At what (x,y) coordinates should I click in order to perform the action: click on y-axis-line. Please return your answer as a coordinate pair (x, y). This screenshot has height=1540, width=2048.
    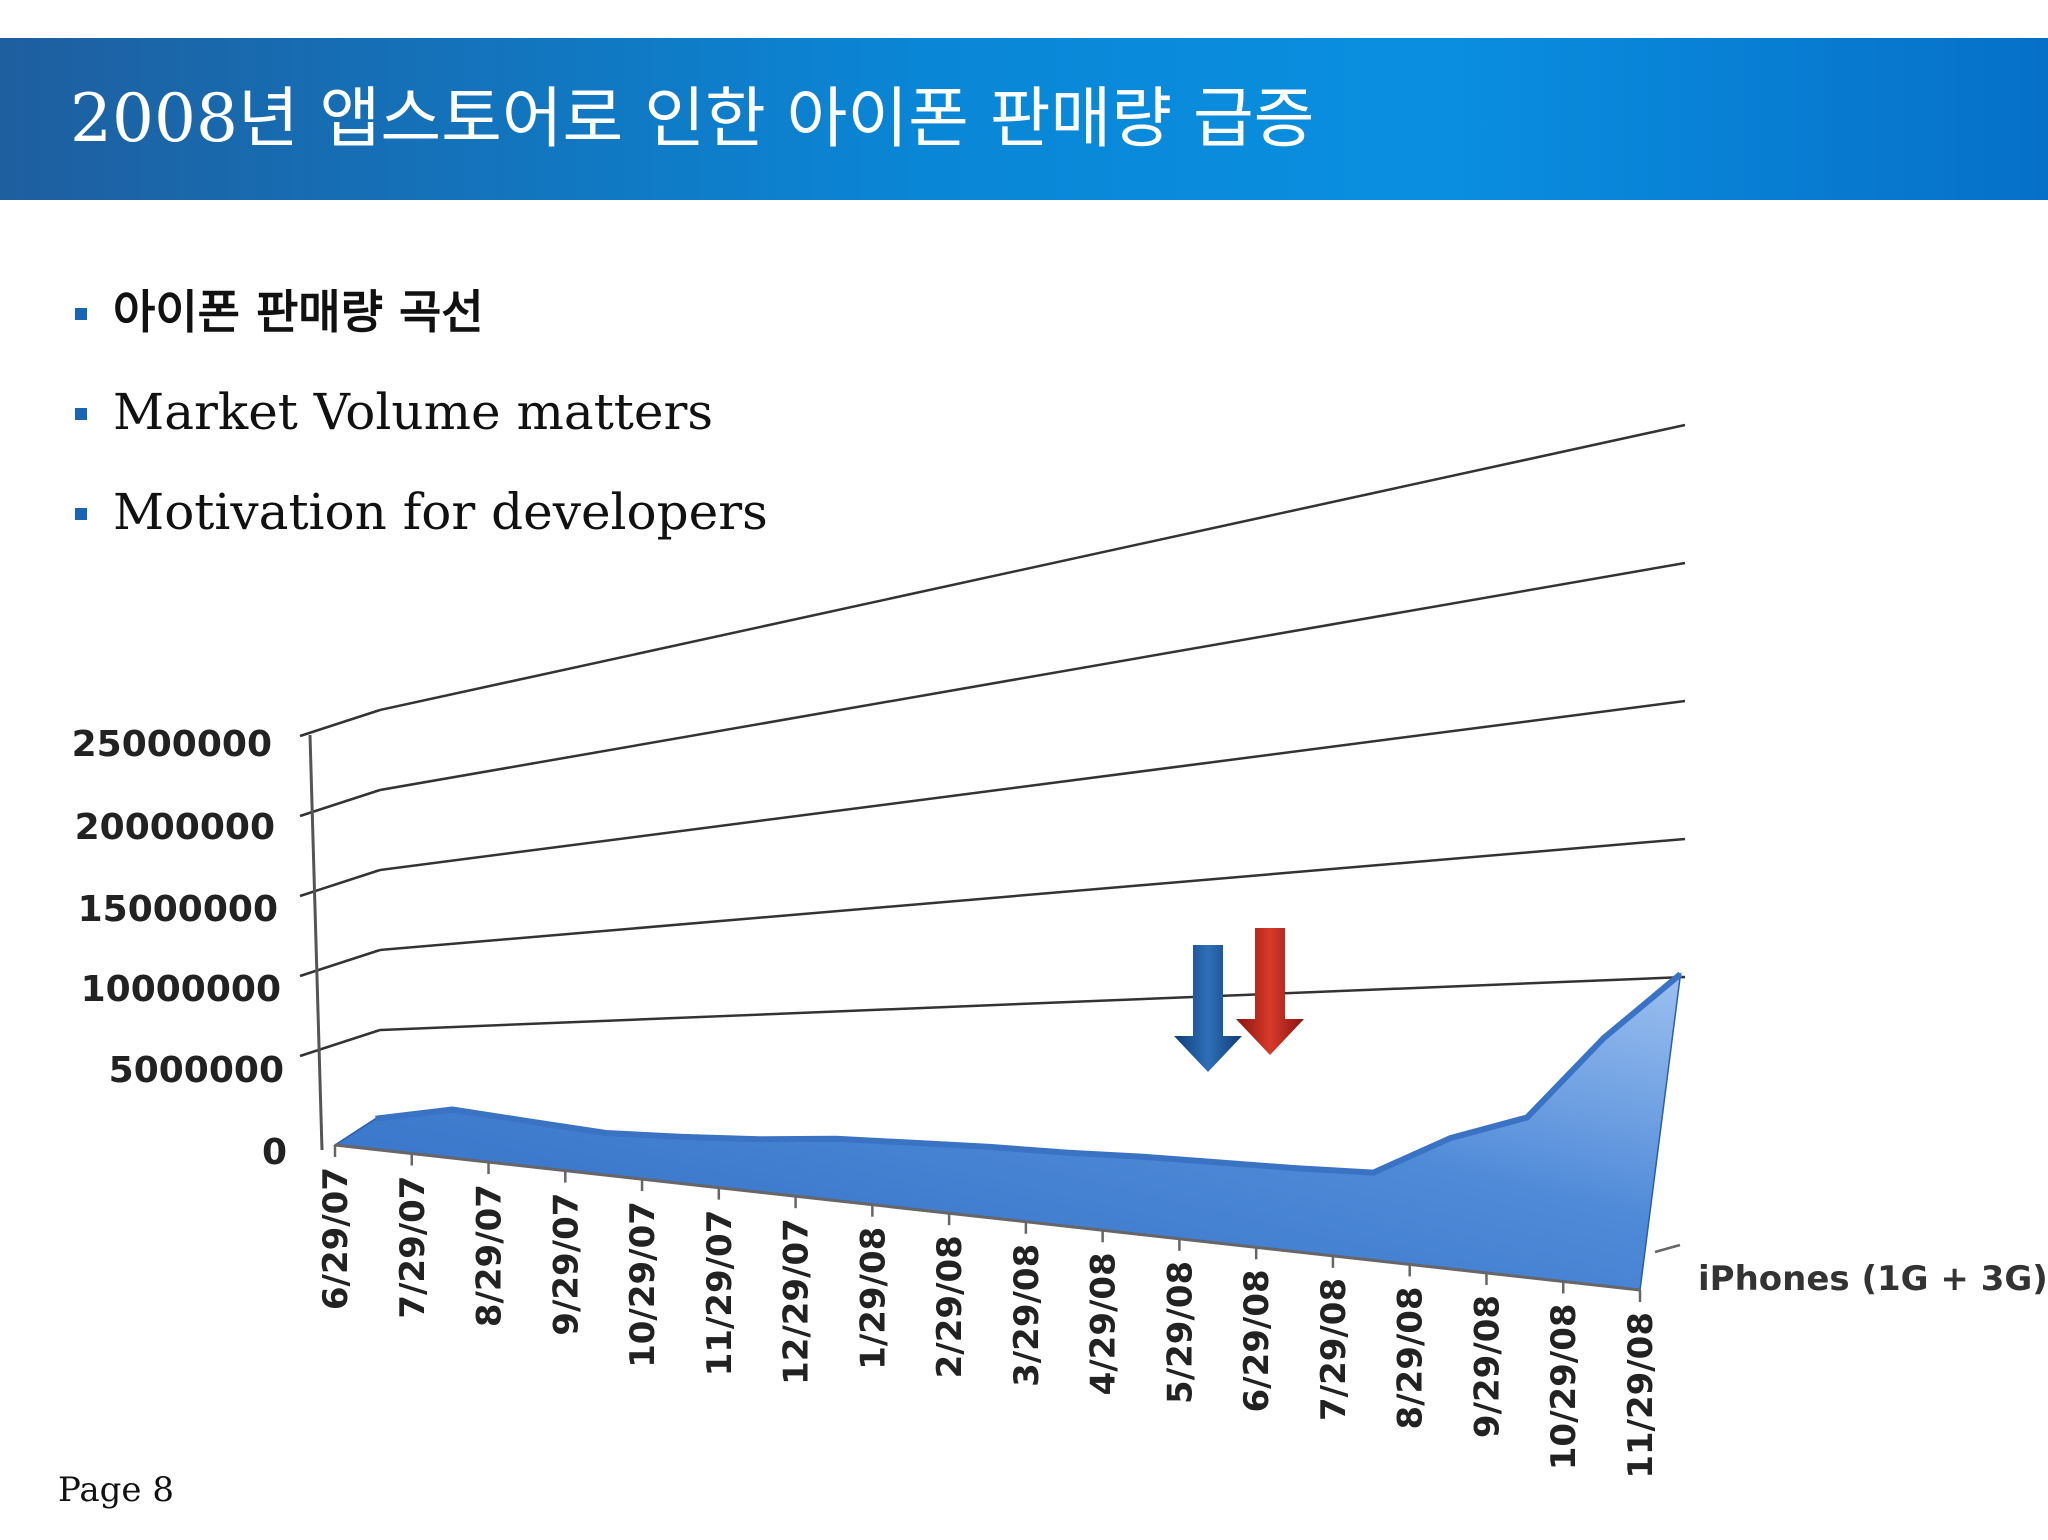
    Looking at the image, I should click on (316, 942).